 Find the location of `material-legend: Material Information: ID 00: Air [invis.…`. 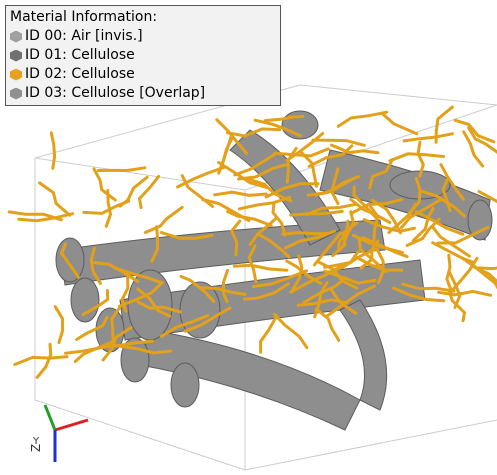

material-legend: Material Information: ID 00: Air [invis.… is located at coordinates (143, 55).